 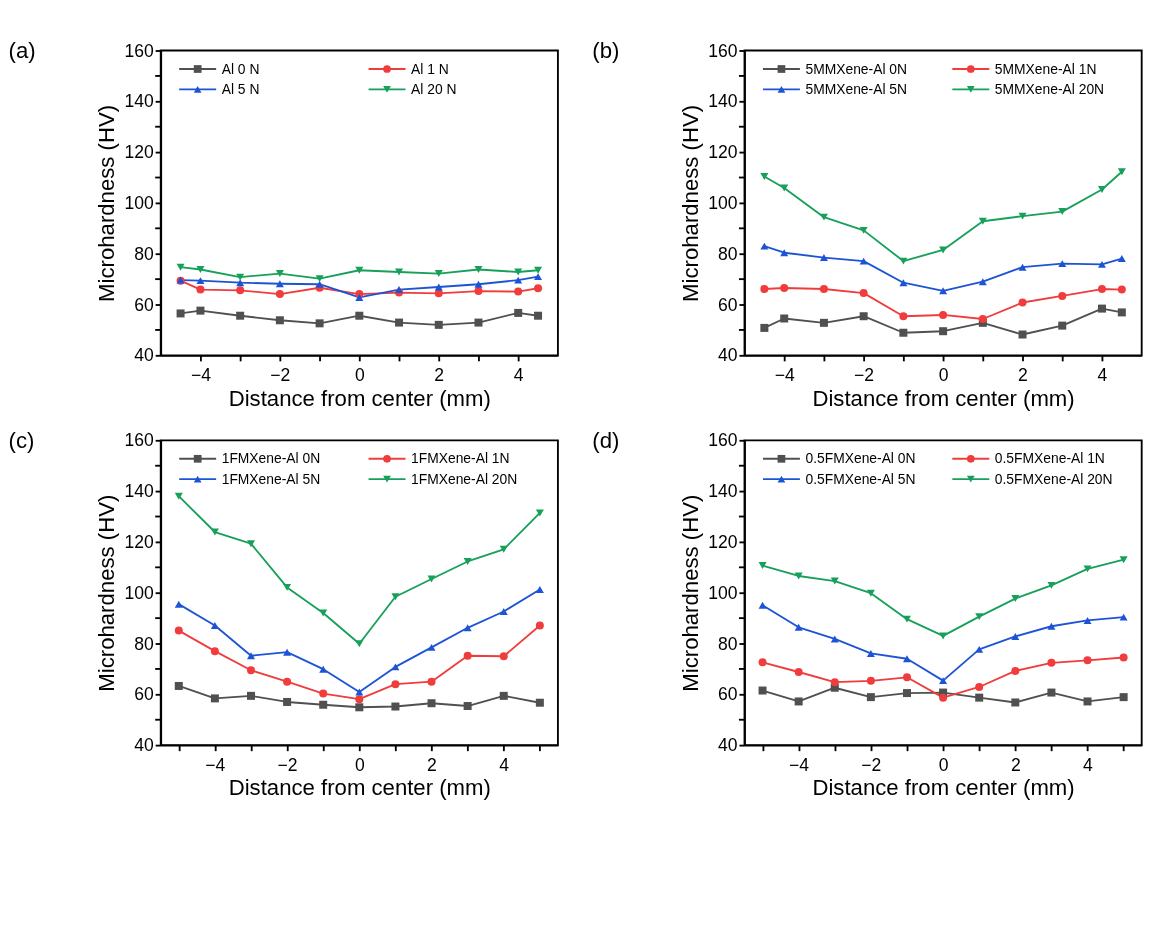 What do you see at coordinates (464, 478) in the screenshot?
I see `legend-label: 1FMXene-Al 20N` at bounding box center [464, 478].